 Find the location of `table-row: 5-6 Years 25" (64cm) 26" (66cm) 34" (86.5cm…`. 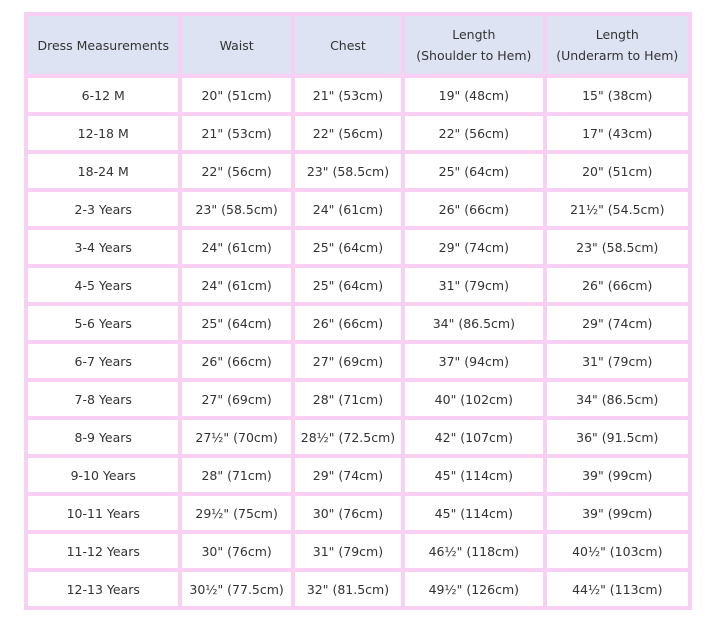

table-row: 5-6 Years 25" (64cm) 26" (66cm) 34" (86.5cm… is located at coordinates (358, 323).